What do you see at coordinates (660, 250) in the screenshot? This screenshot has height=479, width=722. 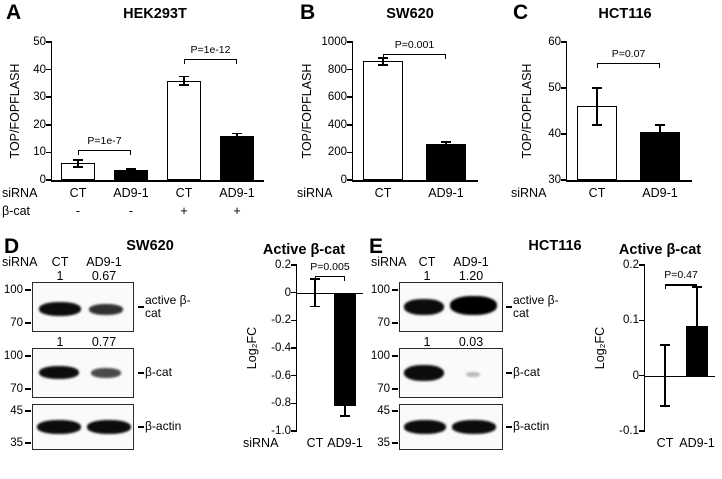 I see `chart-title: Active β-cat` at bounding box center [660, 250].